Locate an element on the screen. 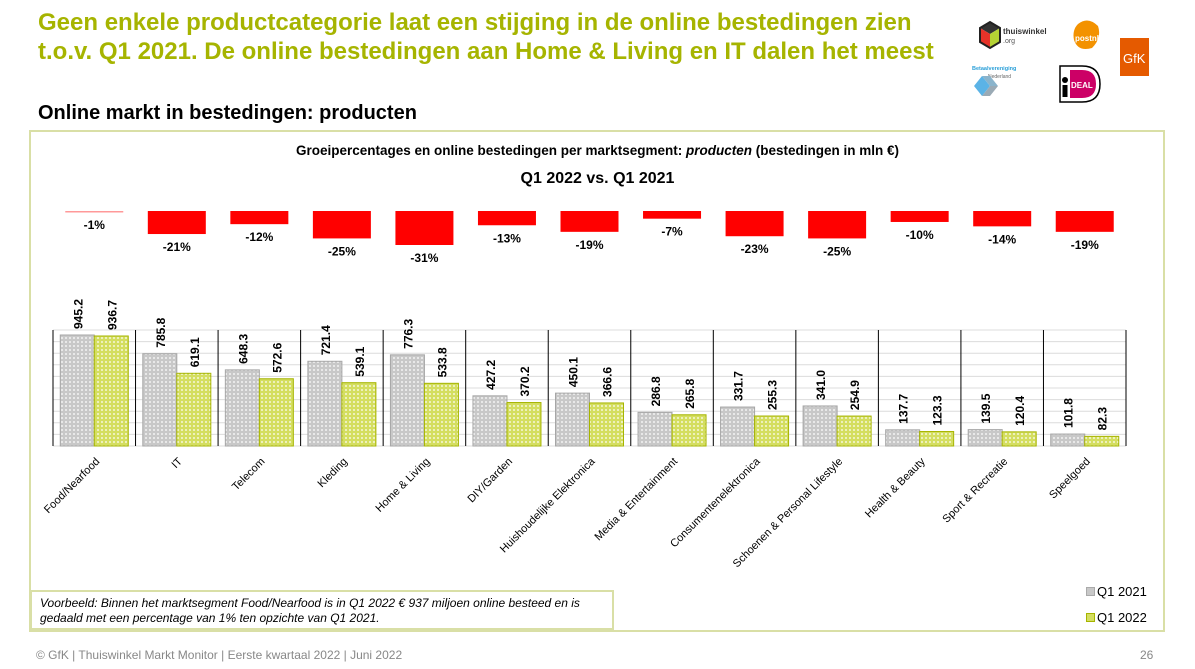 This screenshot has height=669, width=1195. x-axis-label: Food/Nearfood is located at coordinates (72, 486).